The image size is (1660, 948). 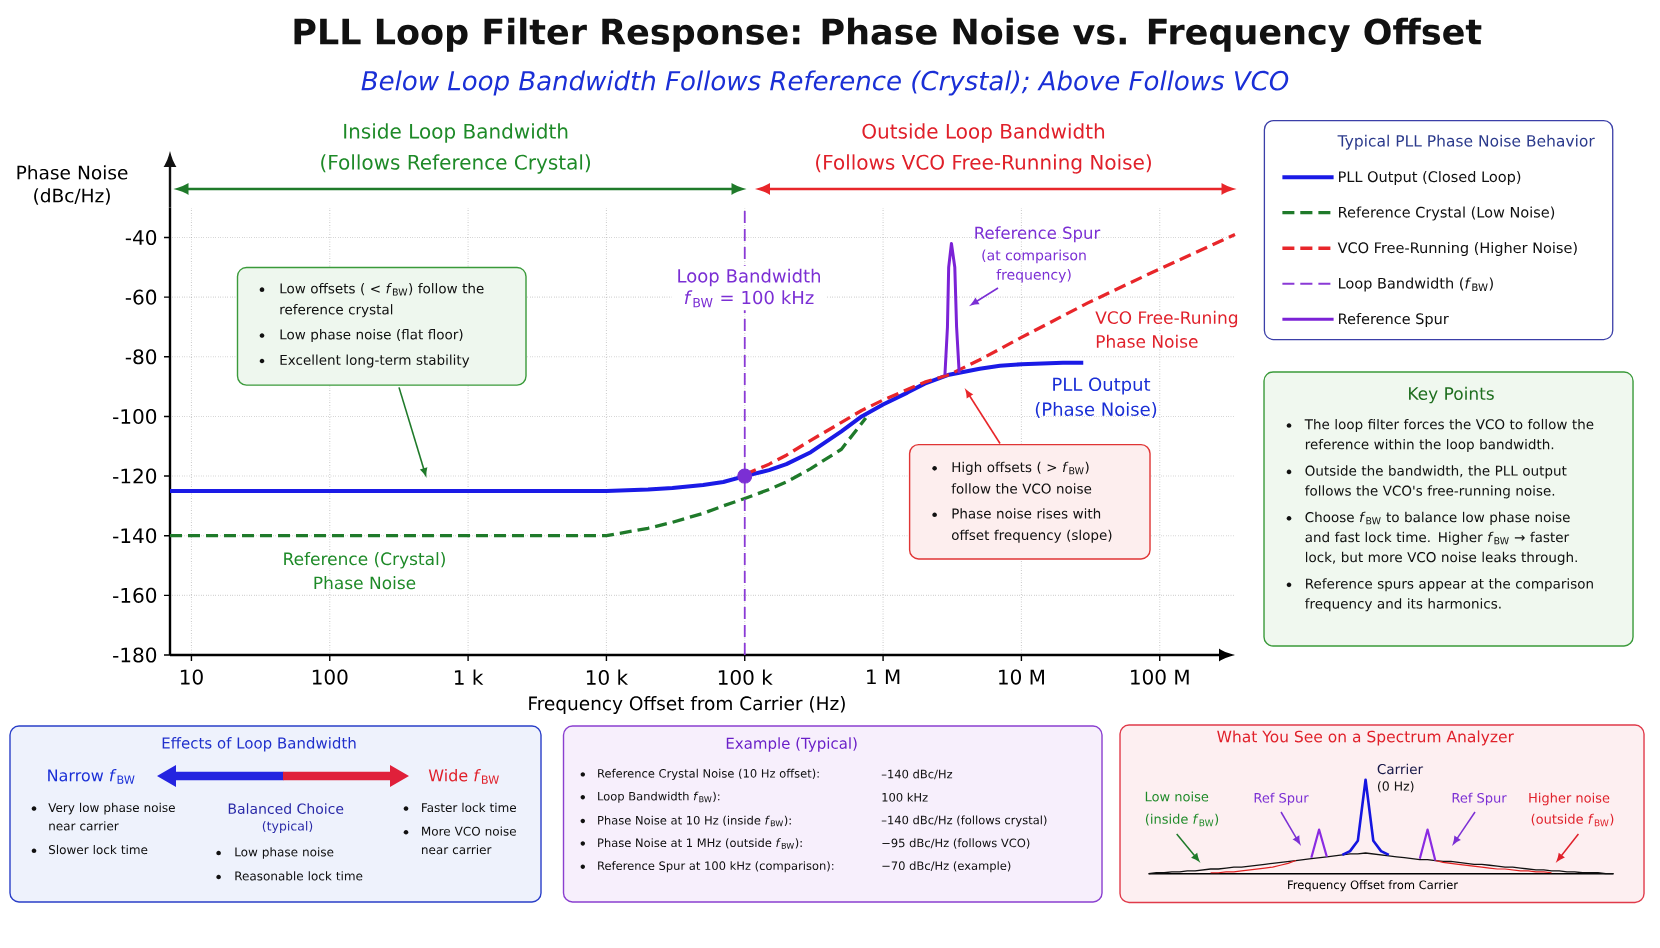 I want to click on annotation: (at comparison, so click(x=1034, y=256).